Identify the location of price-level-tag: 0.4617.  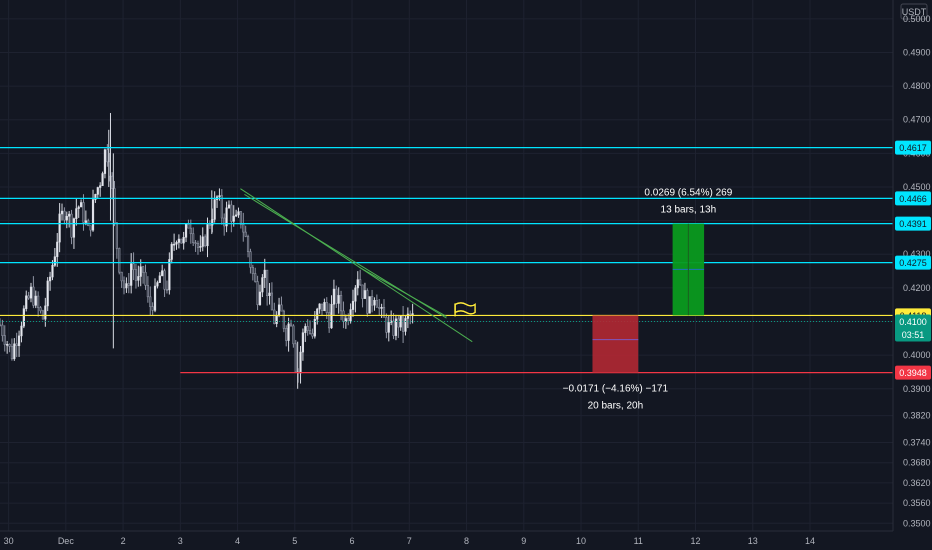
(913, 148).